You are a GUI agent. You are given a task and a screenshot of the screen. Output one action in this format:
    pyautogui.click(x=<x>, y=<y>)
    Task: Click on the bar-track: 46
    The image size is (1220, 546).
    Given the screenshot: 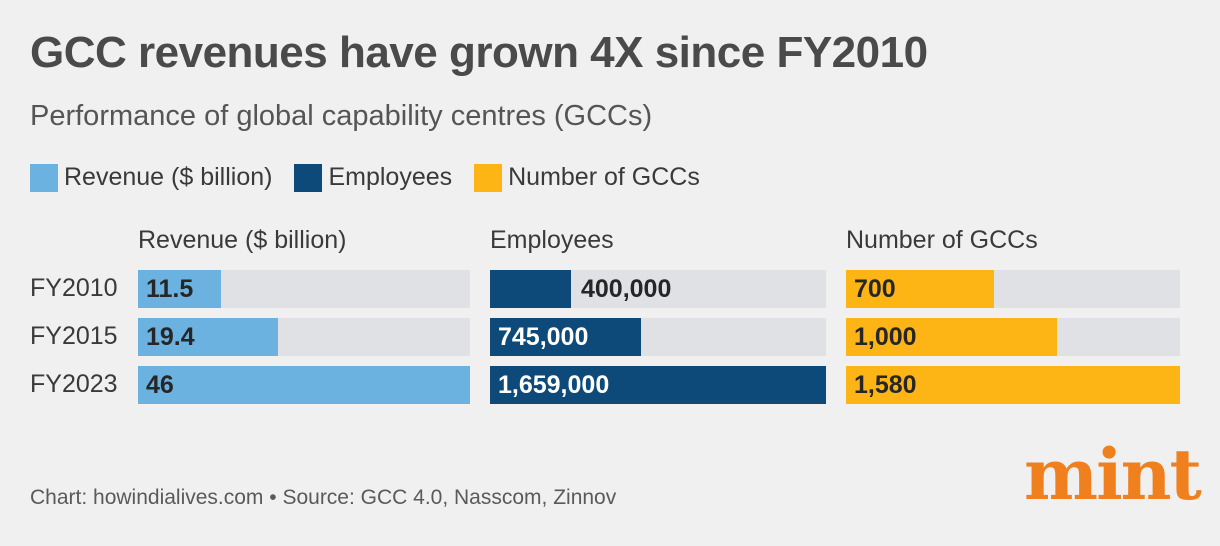 What is the action you would take?
    pyautogui.click(x=304, y=385)
    